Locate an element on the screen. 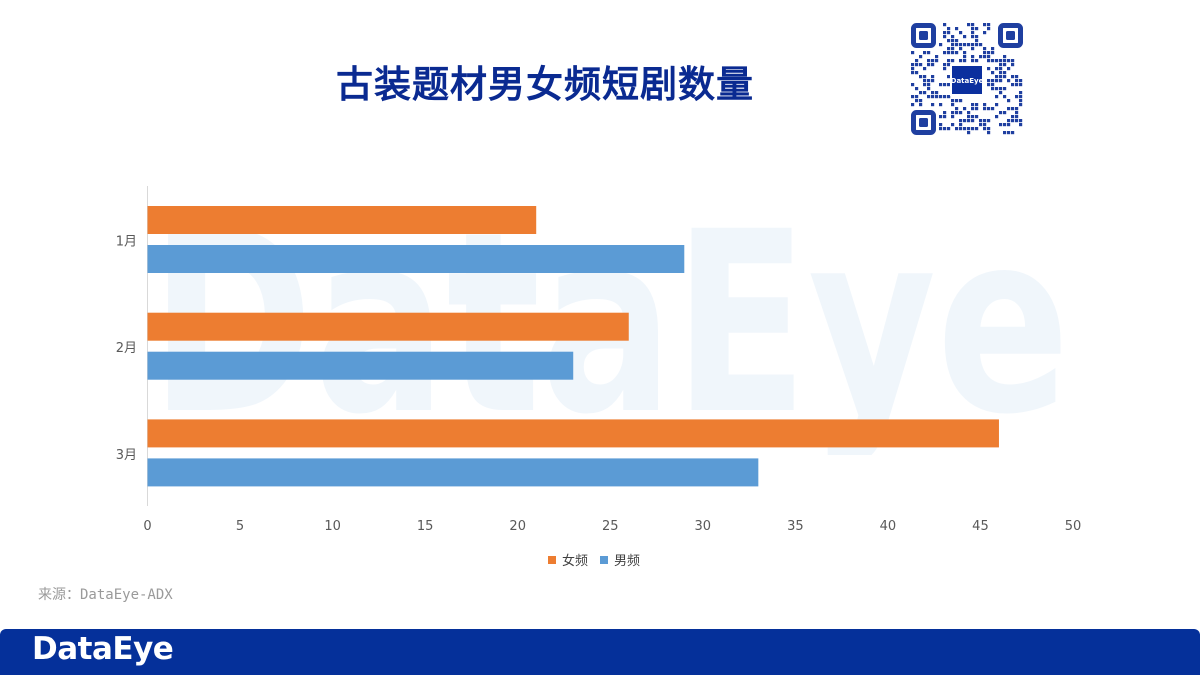  bar-3月-男频 is located at coordinates (453, 472).